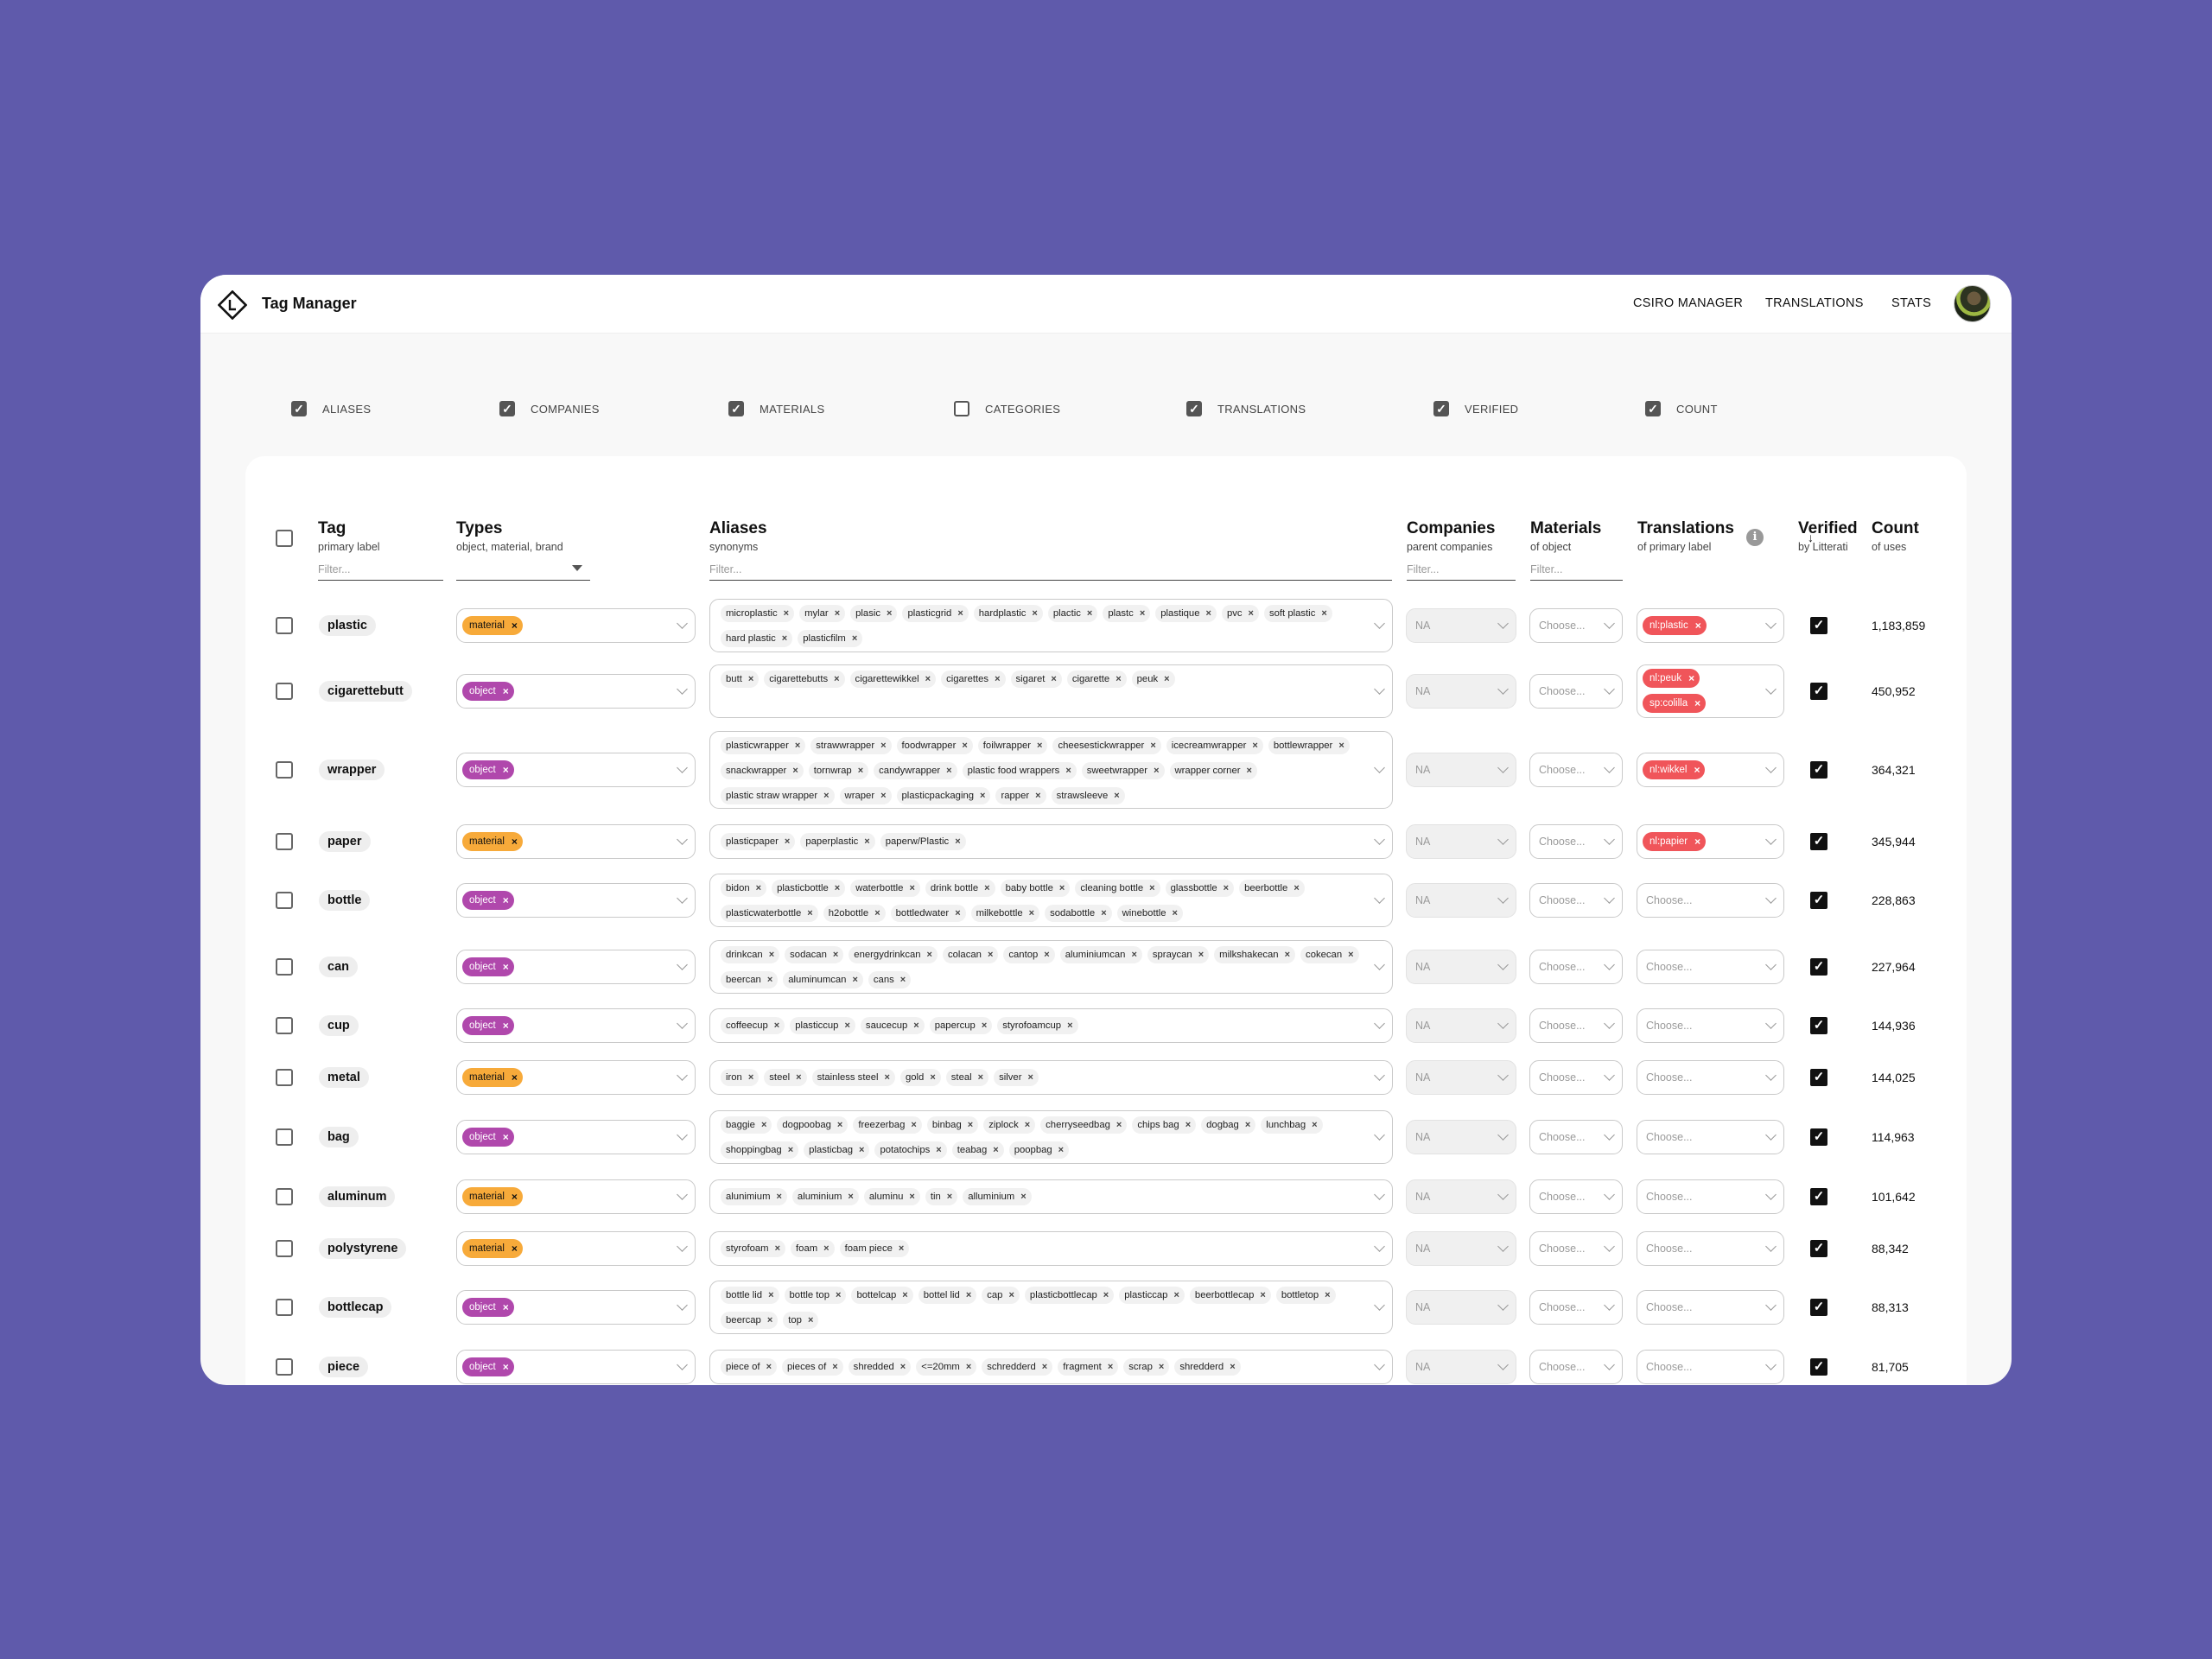 This screenshot has width=2212, height=1659. Describe the element at coordinates (998, 1196) in the screenshot. I see `alias-chip: alluminium ×` at that location.